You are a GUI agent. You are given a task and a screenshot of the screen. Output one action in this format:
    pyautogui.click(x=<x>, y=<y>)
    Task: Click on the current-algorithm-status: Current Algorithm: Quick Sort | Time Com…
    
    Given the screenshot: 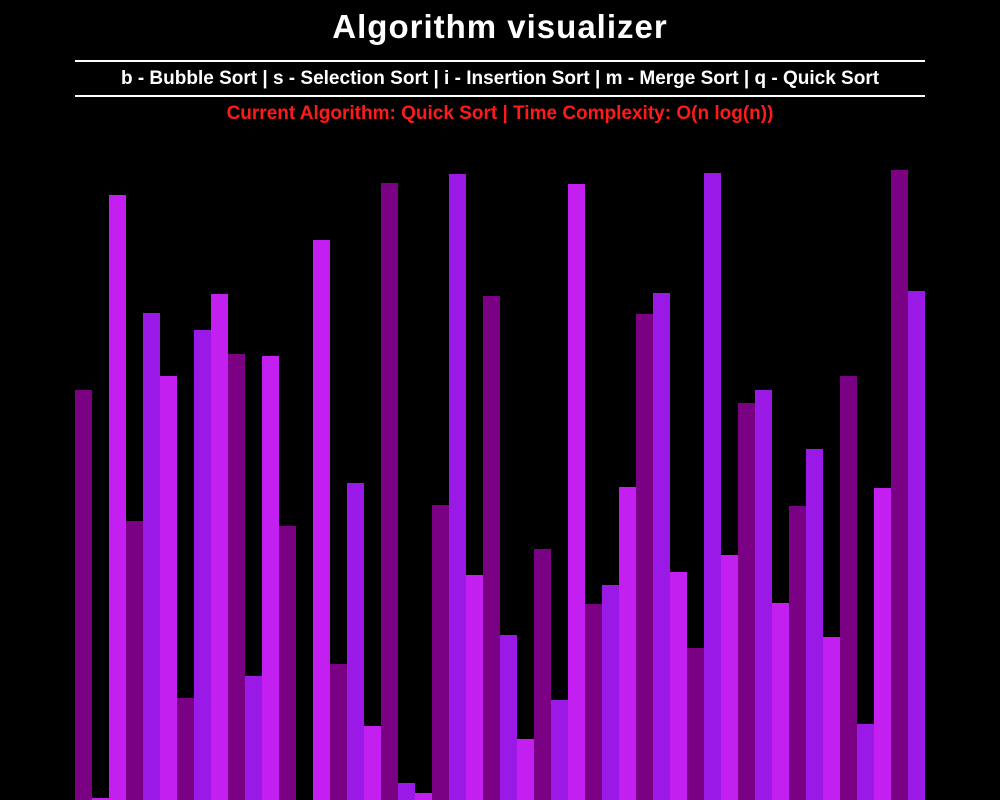 What is the action you would take?
    pyautogui.click(x=500, y=113)
    